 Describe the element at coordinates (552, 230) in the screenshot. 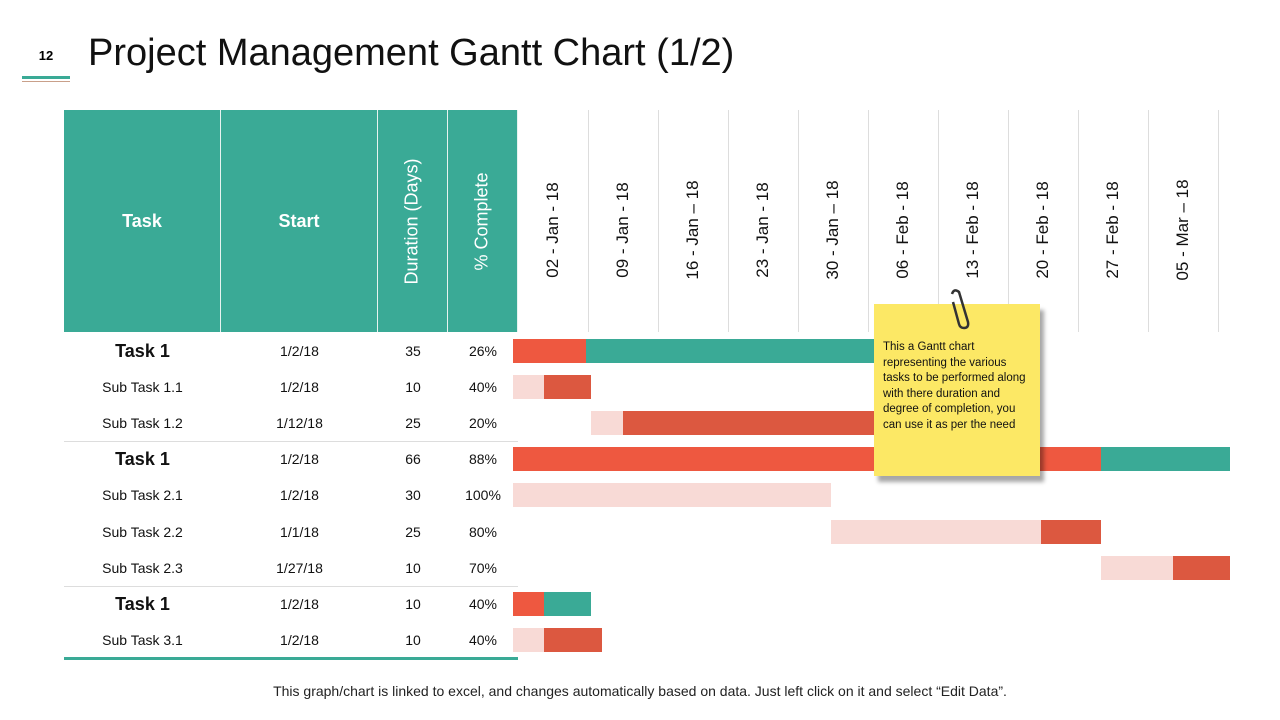

I see `timeline-label: 02 - Jan - 18` at that location.